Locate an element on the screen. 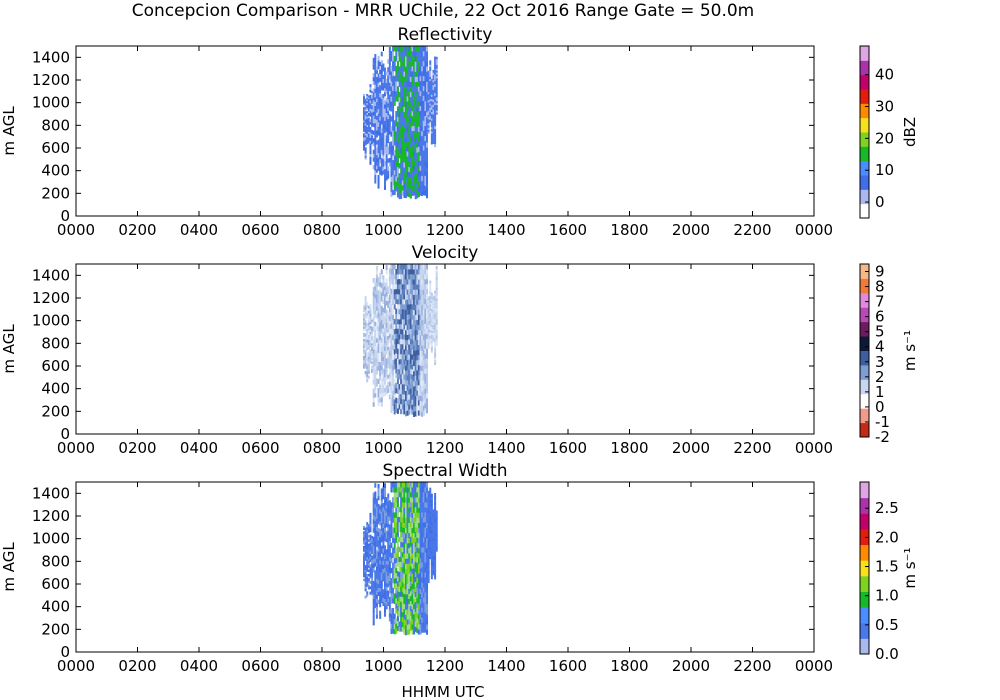 The image size is (1000, 700). colorbar-frame is located at coordinates (864, 568).